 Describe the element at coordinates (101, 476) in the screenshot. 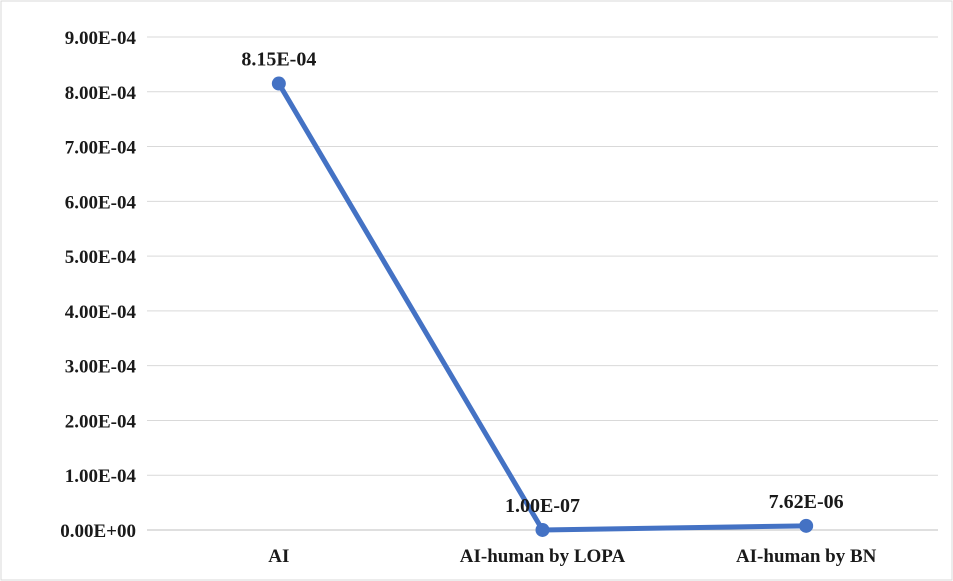

I see `y-tick-label: 1.00E-04` at that location.